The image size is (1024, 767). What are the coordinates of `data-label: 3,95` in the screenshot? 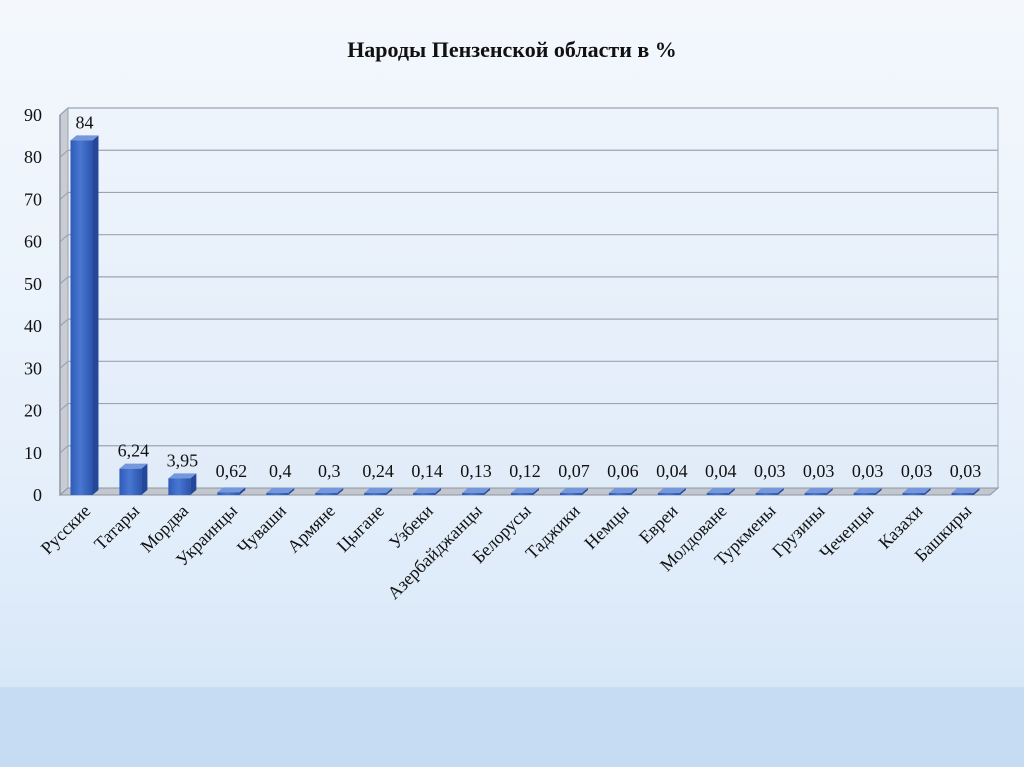 It's located at (183, 460).